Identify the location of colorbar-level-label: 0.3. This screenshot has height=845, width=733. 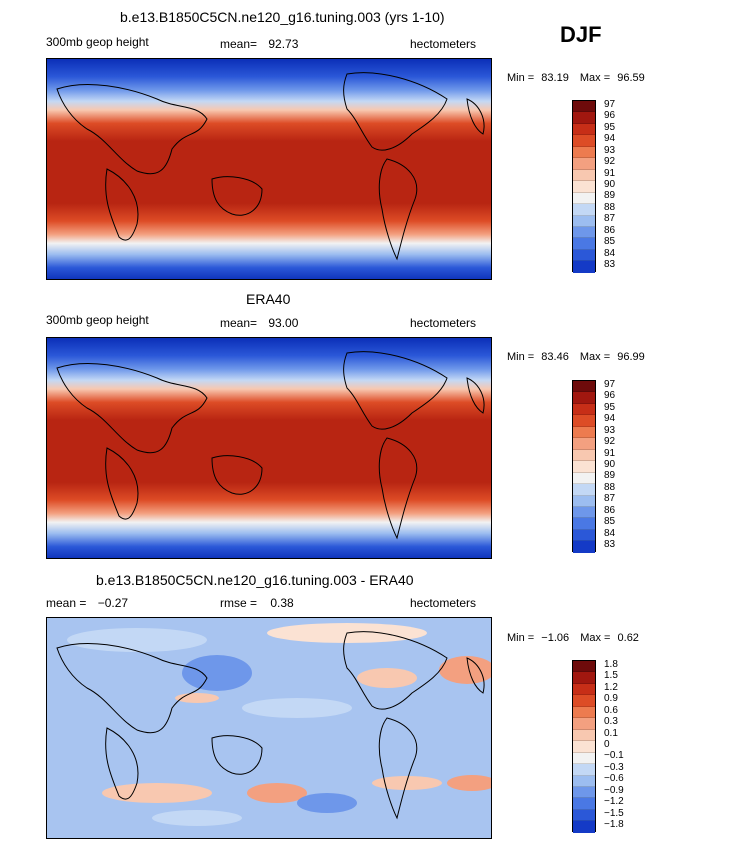
(611, 722).